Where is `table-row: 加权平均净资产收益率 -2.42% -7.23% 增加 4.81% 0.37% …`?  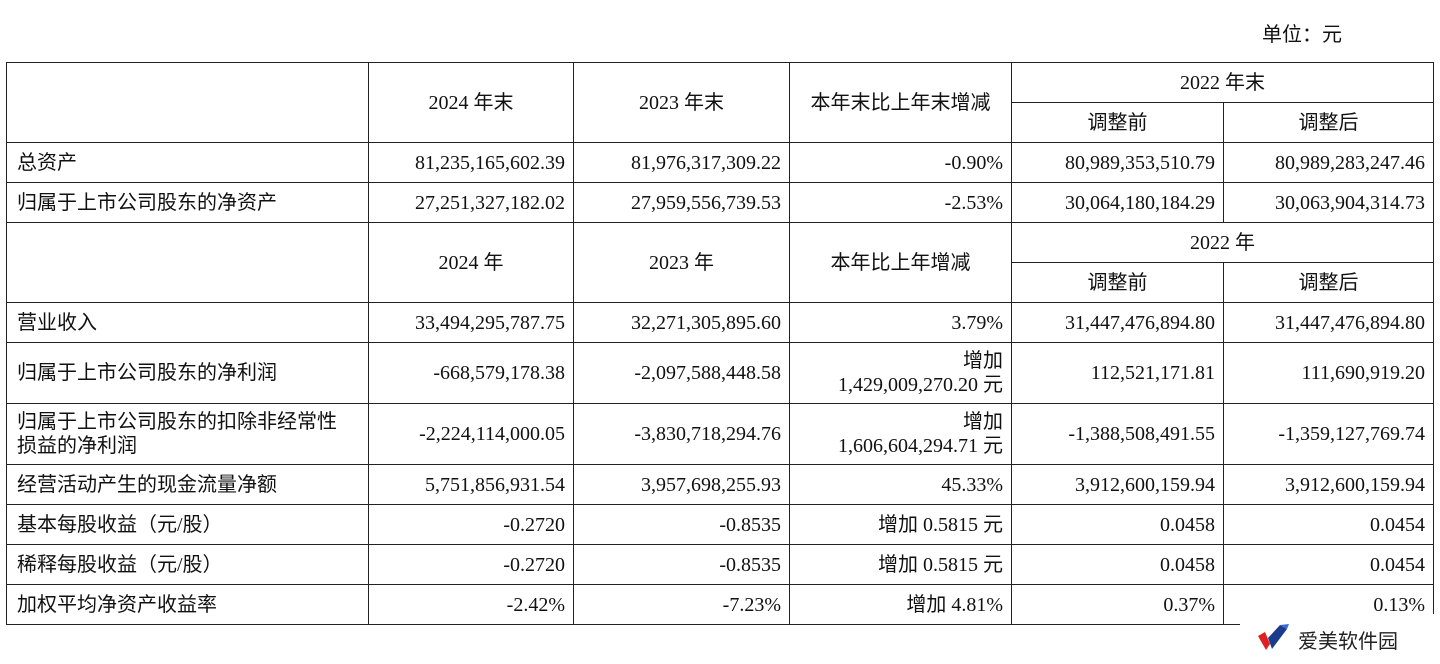 table-row: 加权平均净资产收益率 -2.42% -7.23% 增加 4.81% 0.37% … is located at coordinates (720, 604).